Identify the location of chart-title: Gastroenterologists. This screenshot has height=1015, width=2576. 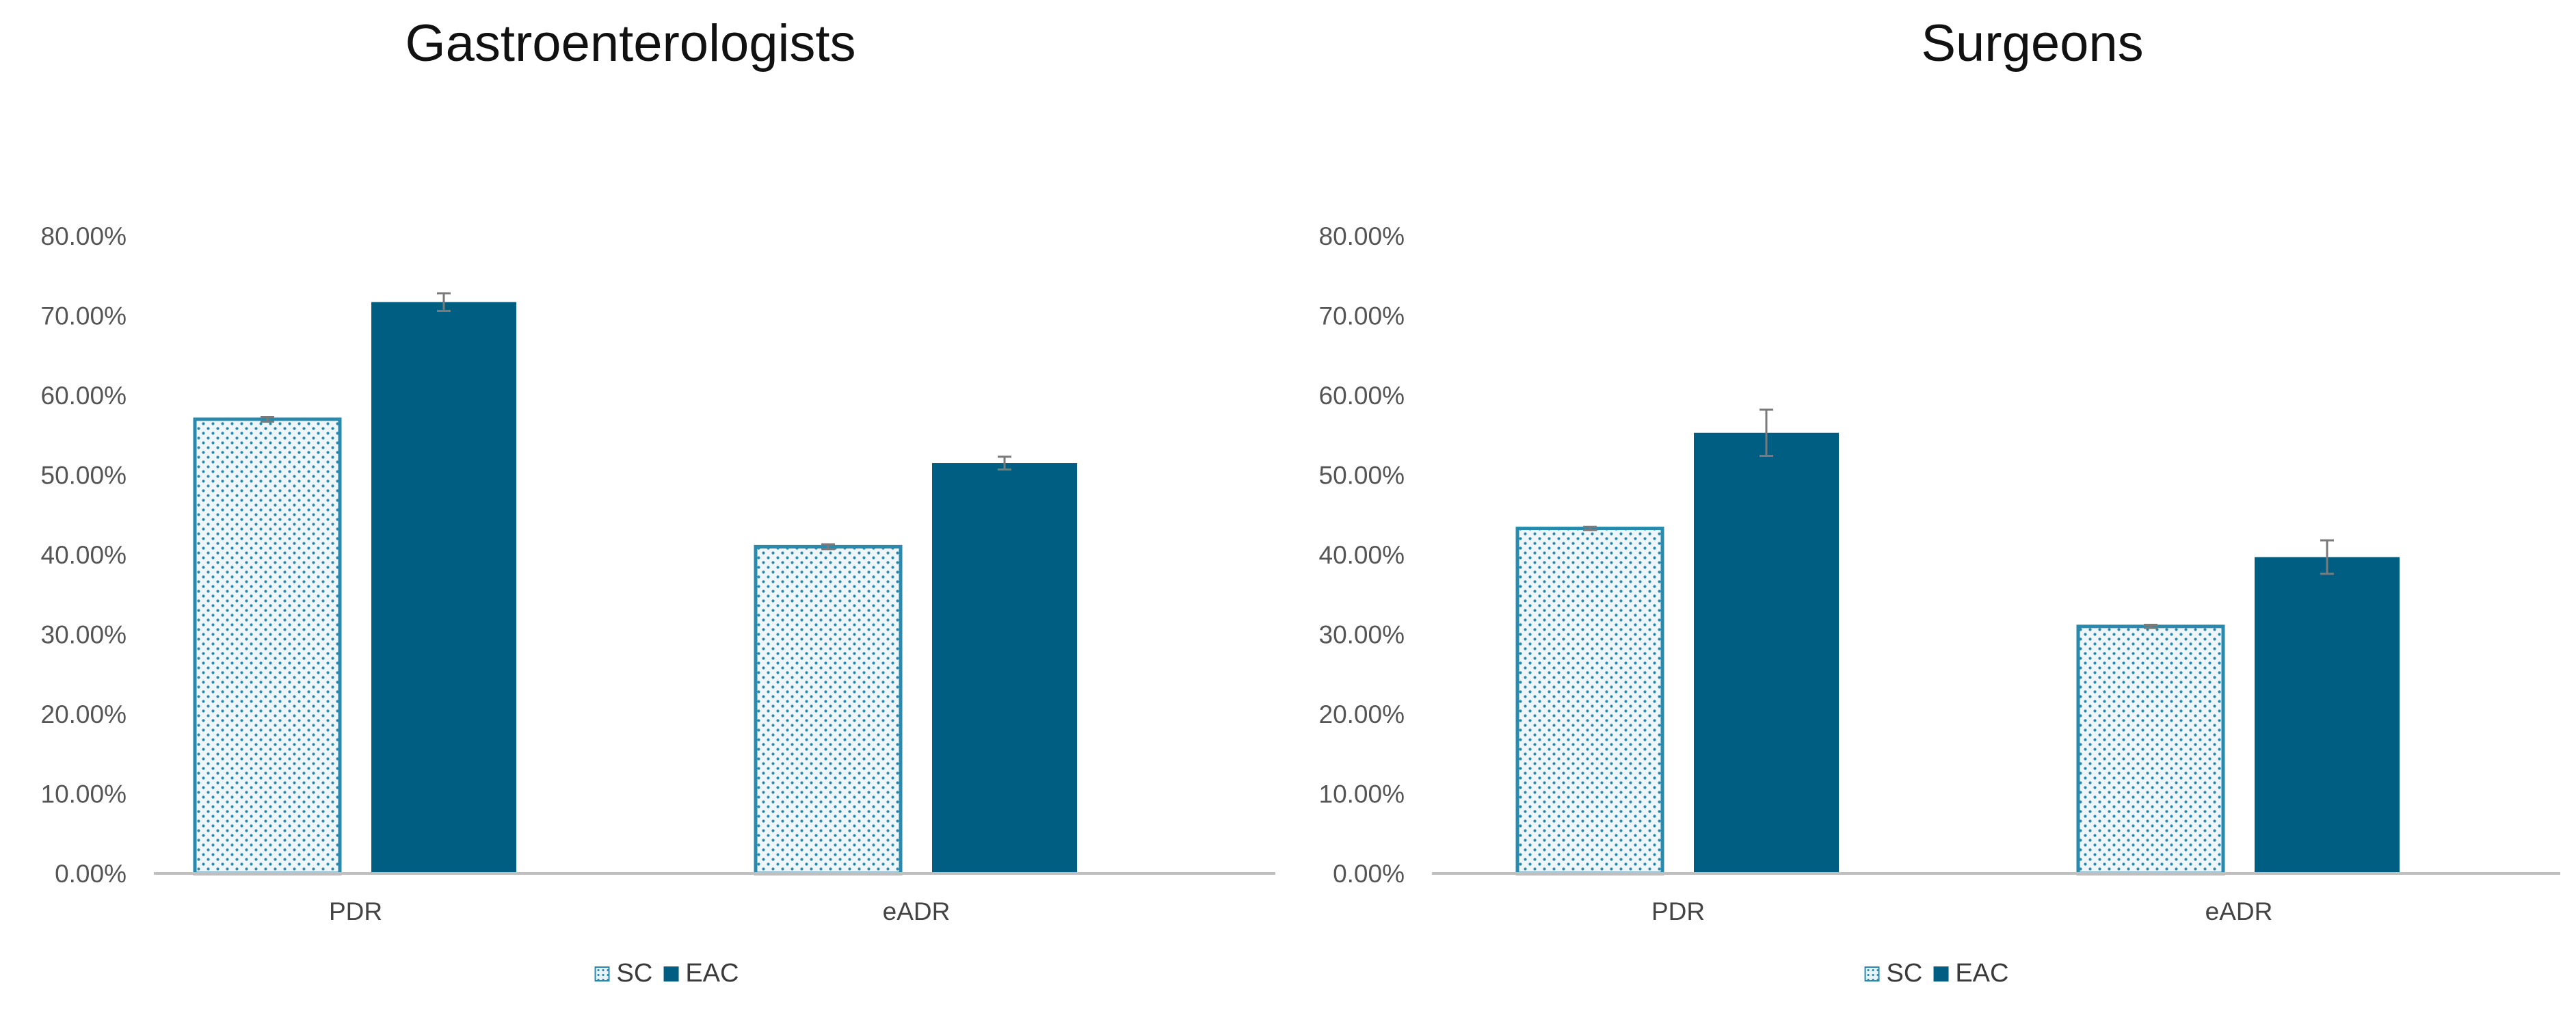
(630, 43).